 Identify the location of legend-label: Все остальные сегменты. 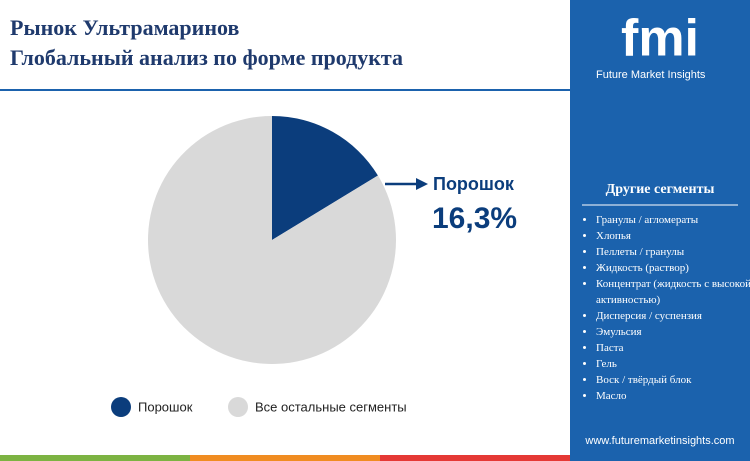
(331, 406).